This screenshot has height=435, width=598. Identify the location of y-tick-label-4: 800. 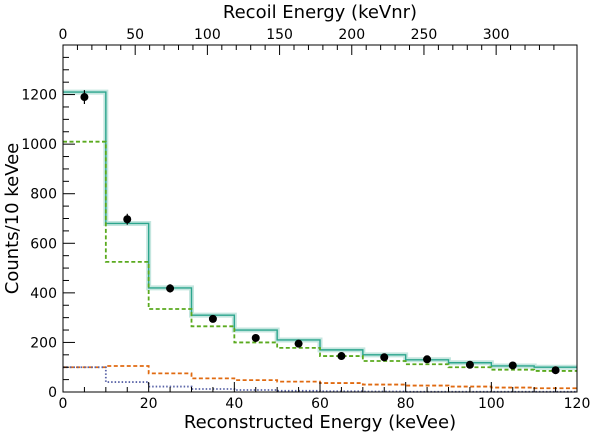
(43, 195).